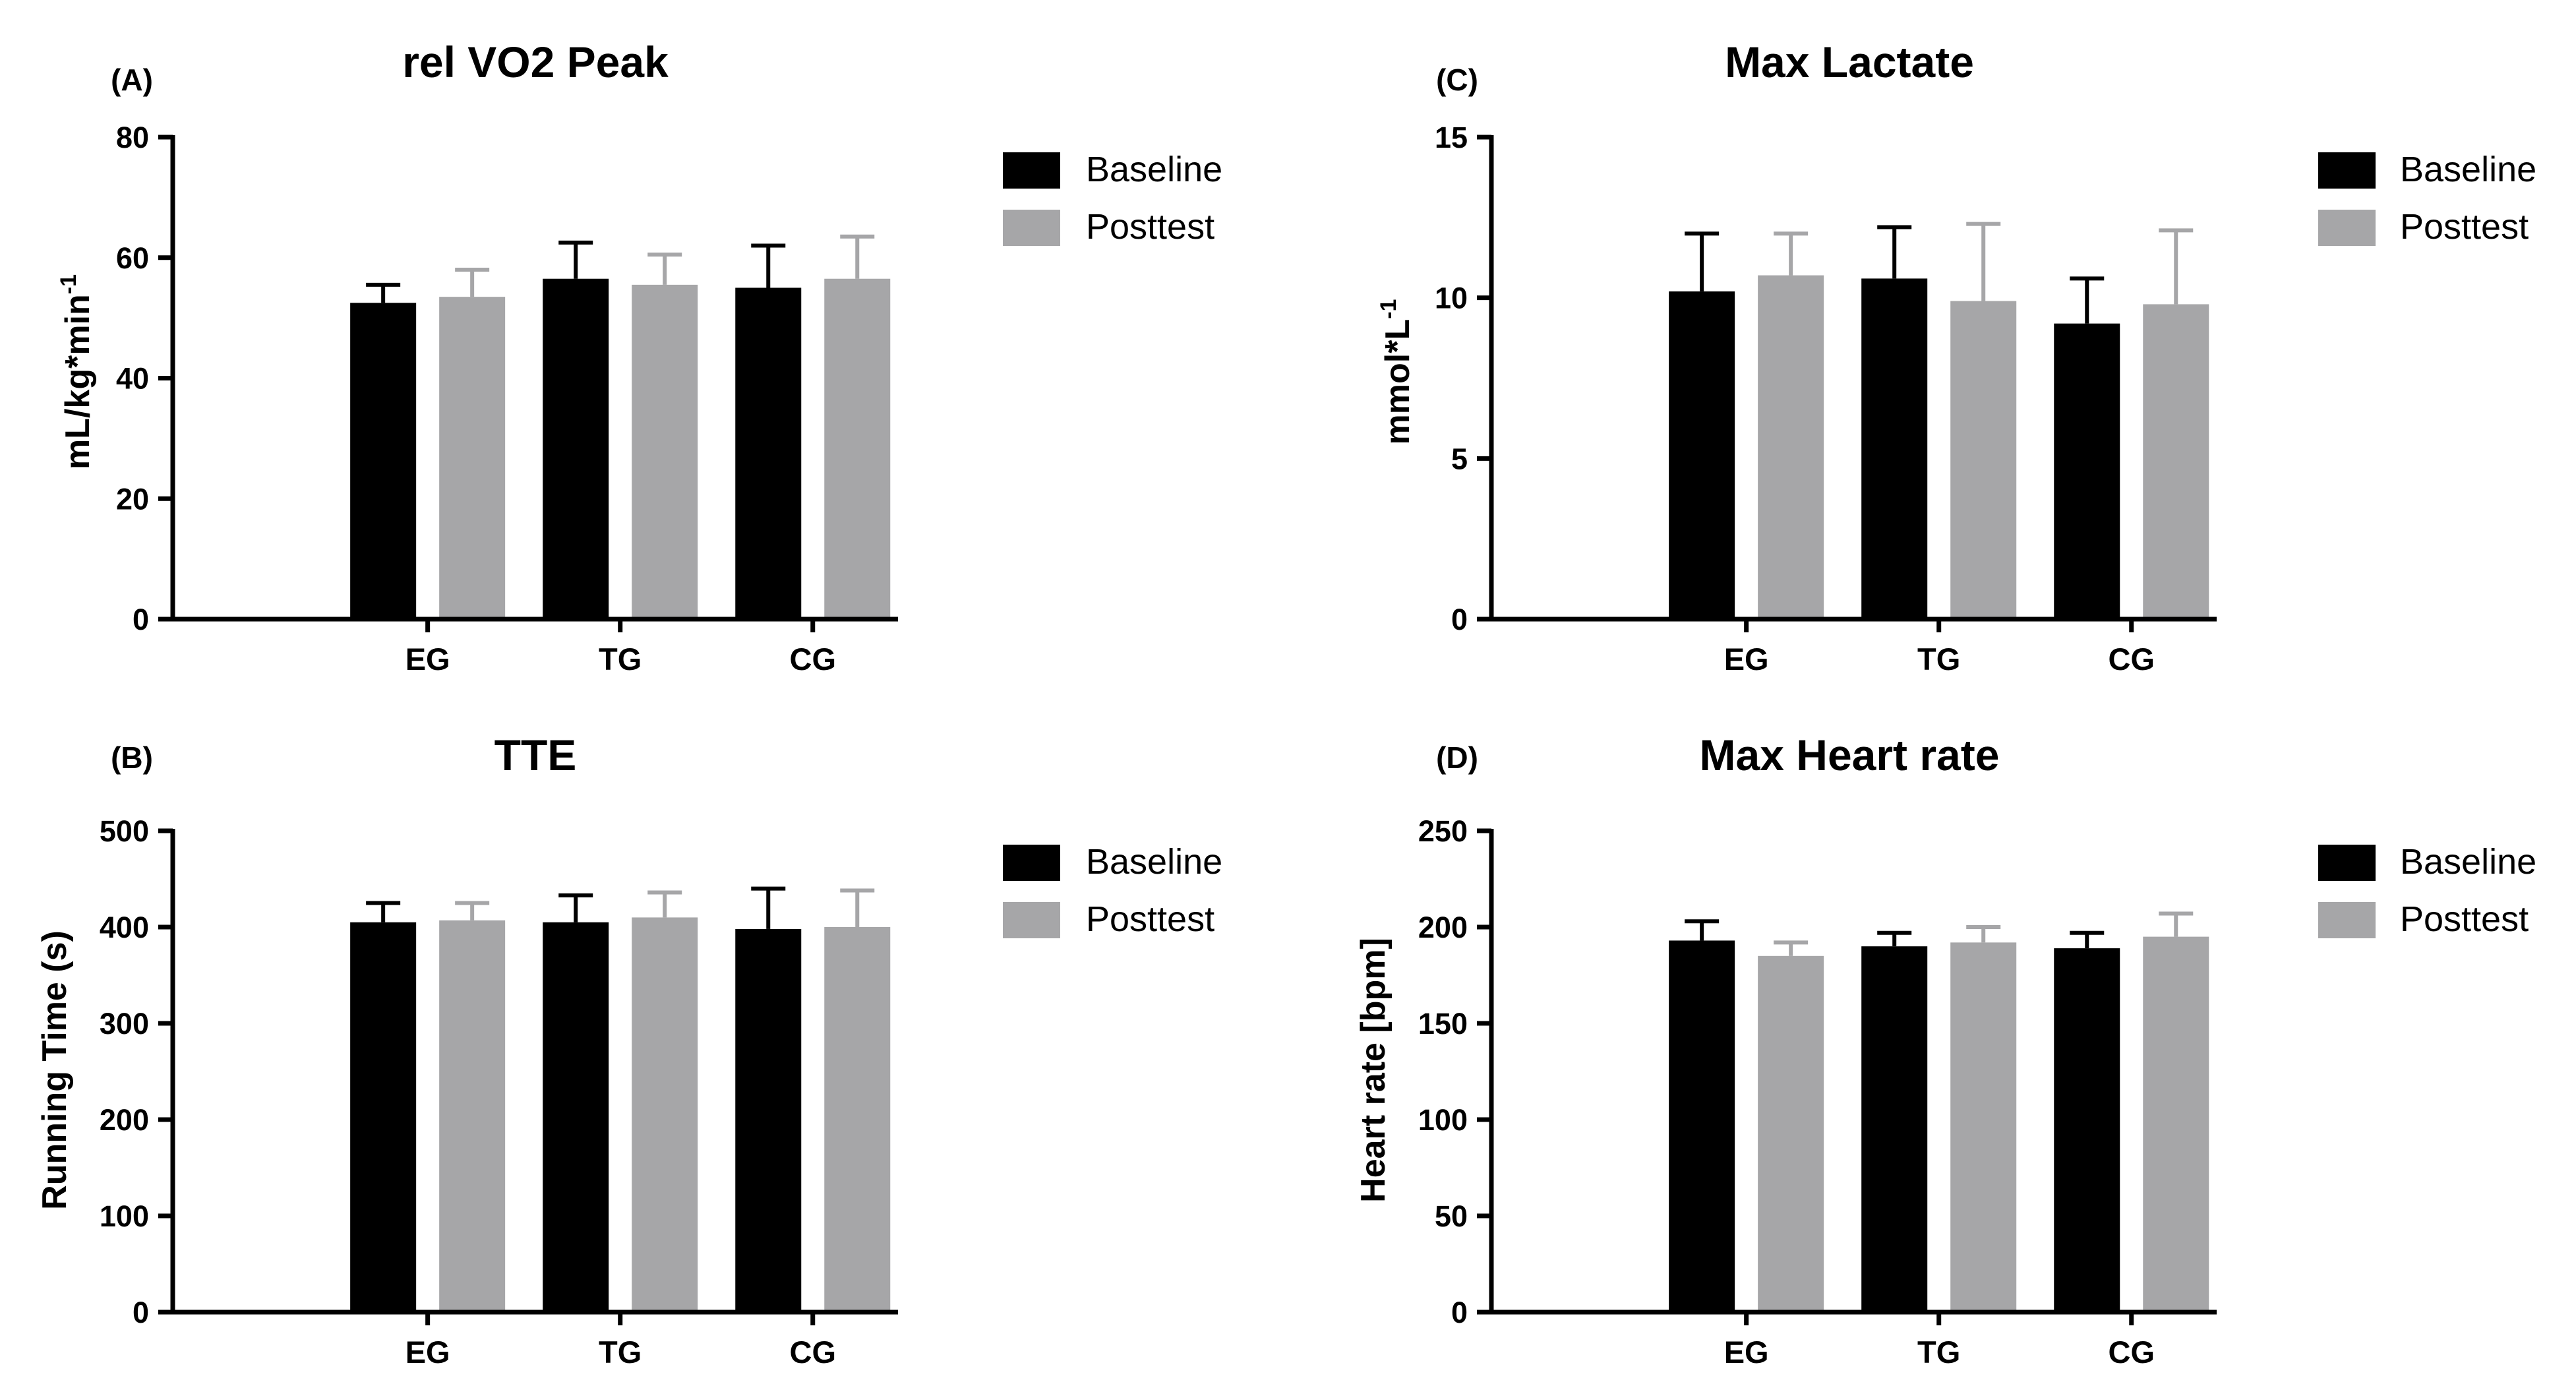 The image size is (2576, 1386). What do you see at coordinates (1451, 298) in the screenshot?
I see `y-tick-label: 10` at bounding box center [1451, 298].